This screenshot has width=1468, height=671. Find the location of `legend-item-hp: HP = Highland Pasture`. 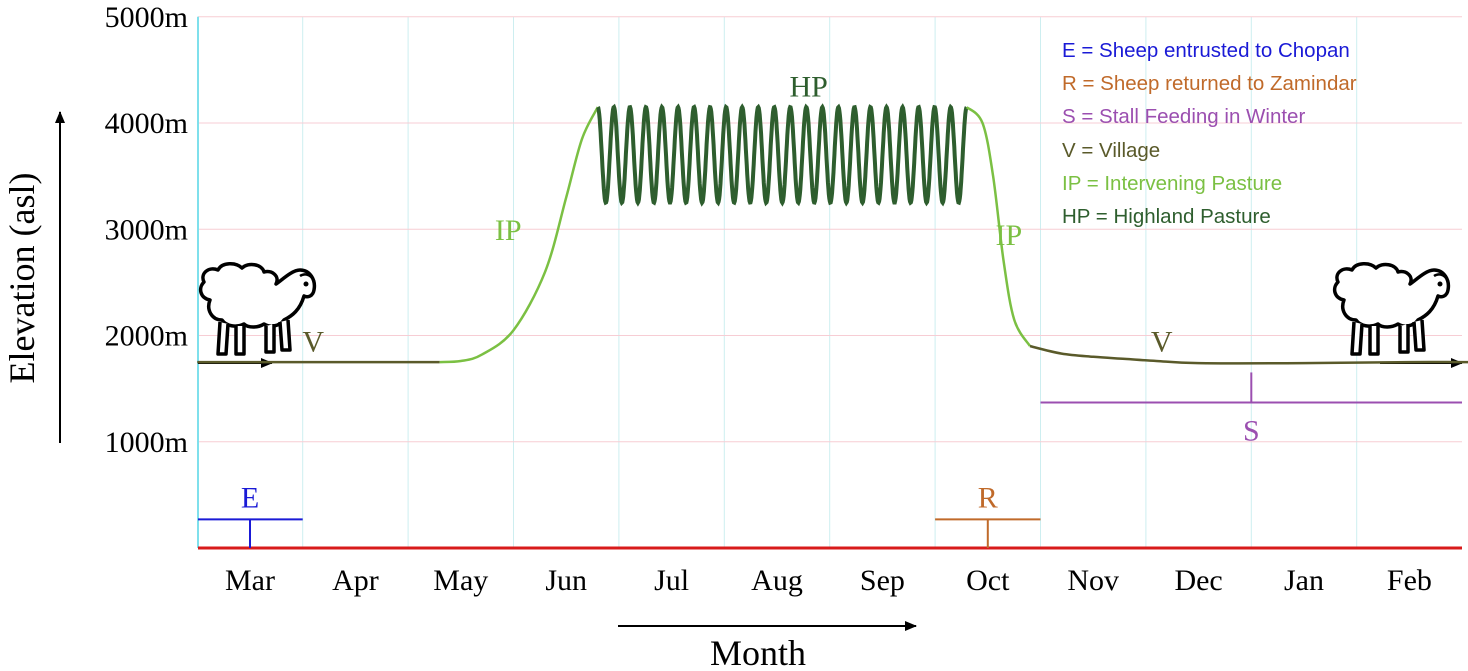

legend-item-hp: HP = Highland Pasture is located at coordinates (1166, 216).